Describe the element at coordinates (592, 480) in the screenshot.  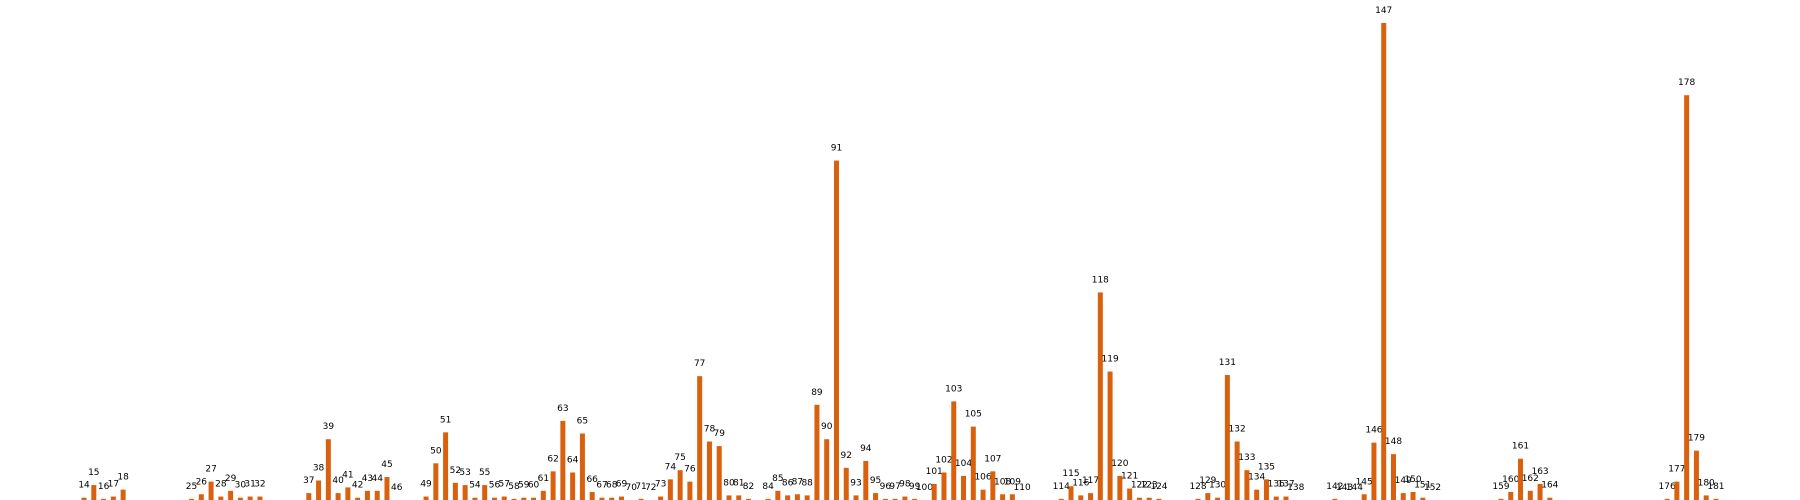
I see `bar-label: 66` at that location.